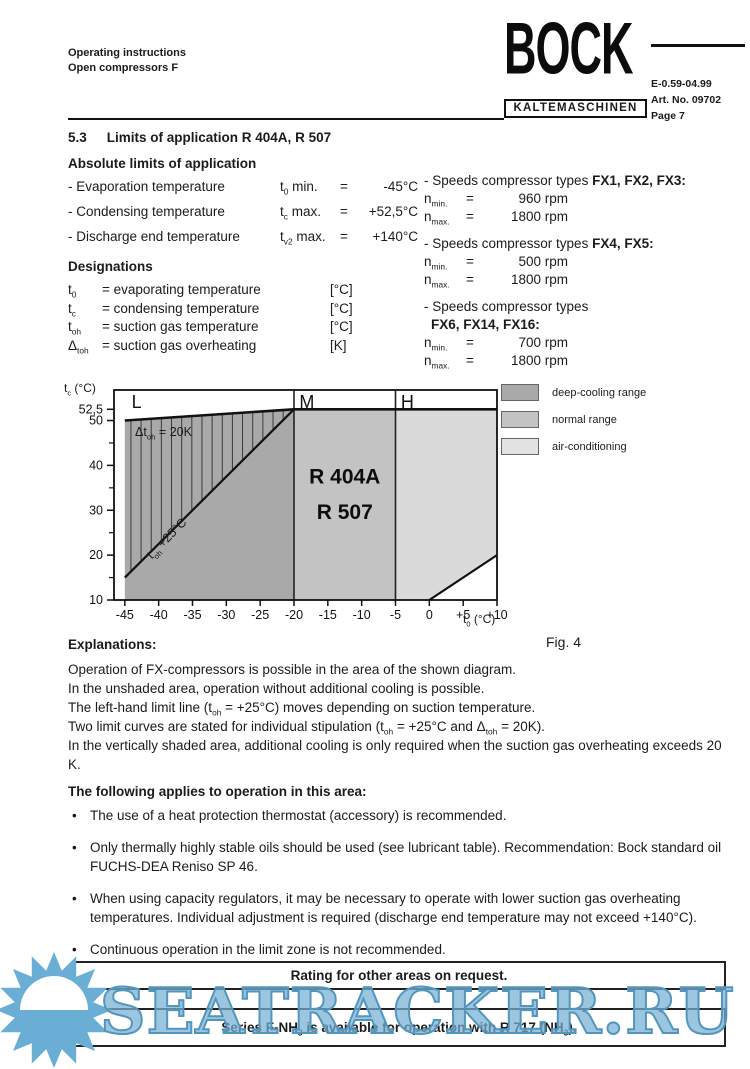  Describe the element at coordinates (72, 309) in the screenshot. I see `designation-symbol: tc` at that location.